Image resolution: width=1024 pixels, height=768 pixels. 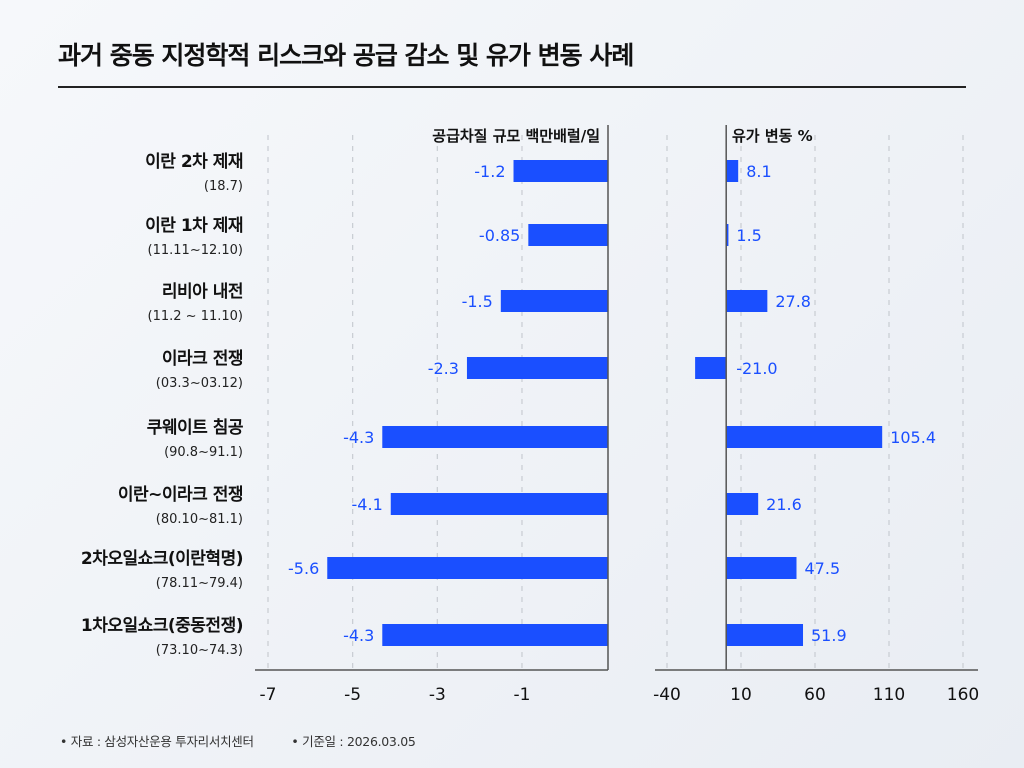 I want to click on data-label: -21.0, so click(x=756, y=368).